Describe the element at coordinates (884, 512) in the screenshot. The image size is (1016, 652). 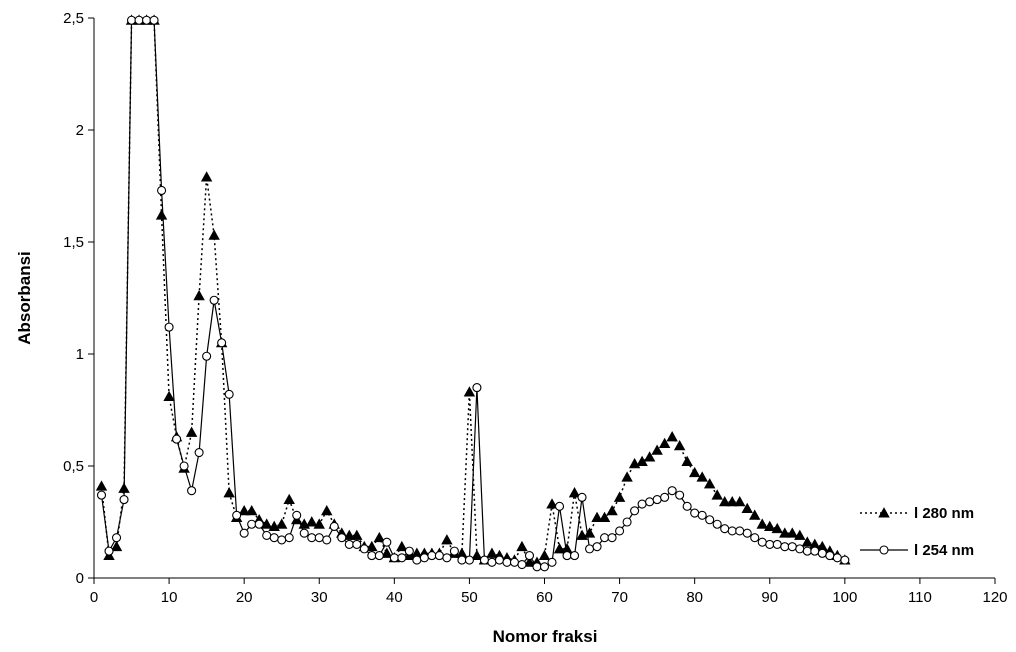
I see `legend-marker` at that location.